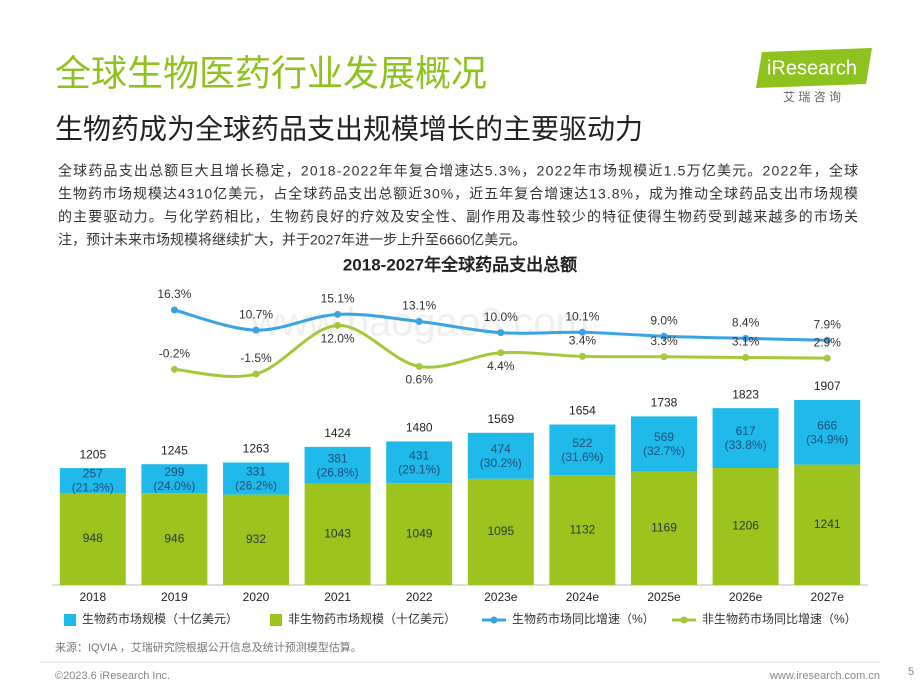 This screenshot has height=690, width=920. What do you see at coordinates (745, 526) in the screenshot?
I see `data-label: 1206` at bounding box center [745, 526].